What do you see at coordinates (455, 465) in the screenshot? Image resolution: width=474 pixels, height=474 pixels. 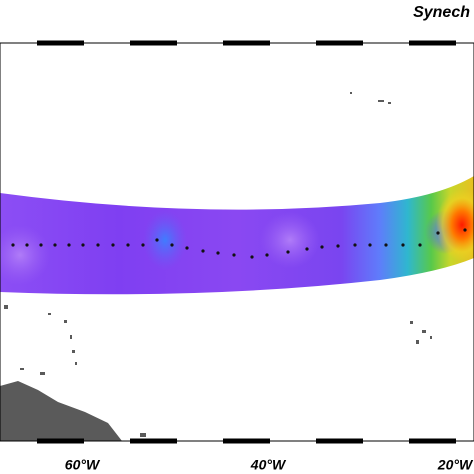 I see `longitude-label: 20°W` at bounding box center [455, 465].